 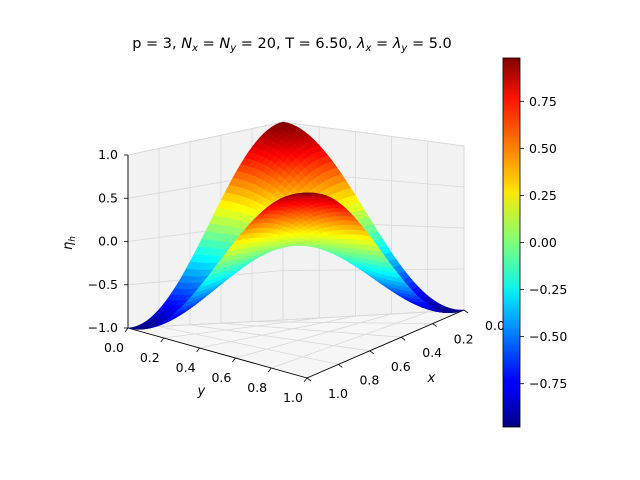 I want to click on y-tick-label: 0.4, so click(x=186, y=367).